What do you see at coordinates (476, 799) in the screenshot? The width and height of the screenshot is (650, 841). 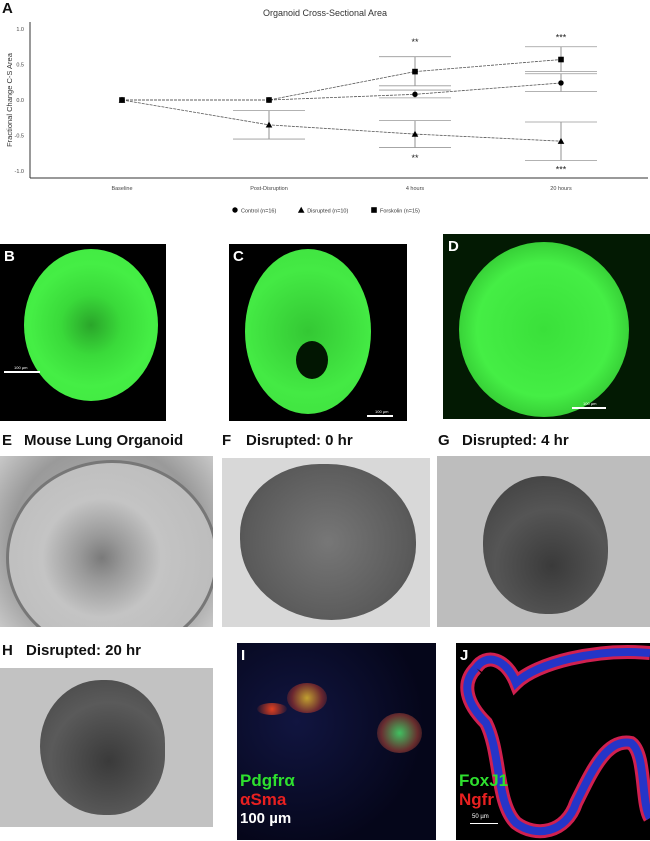 I see `stain-label-ngfr: Ngfr` at bounding box center [476, 799].